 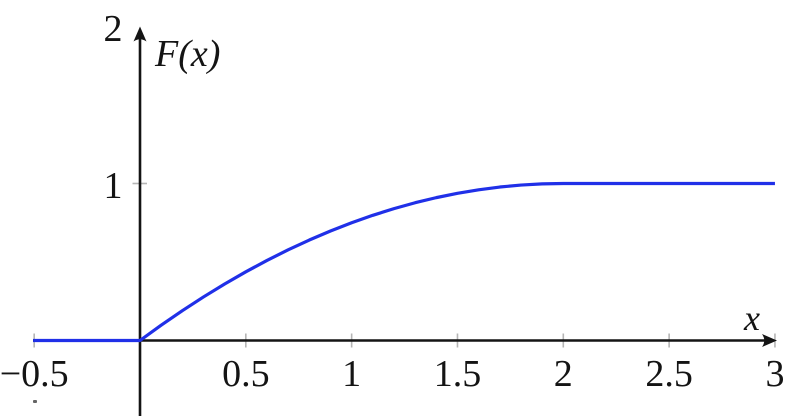 I want to click on stray-mark, so click(x=35, y=401).